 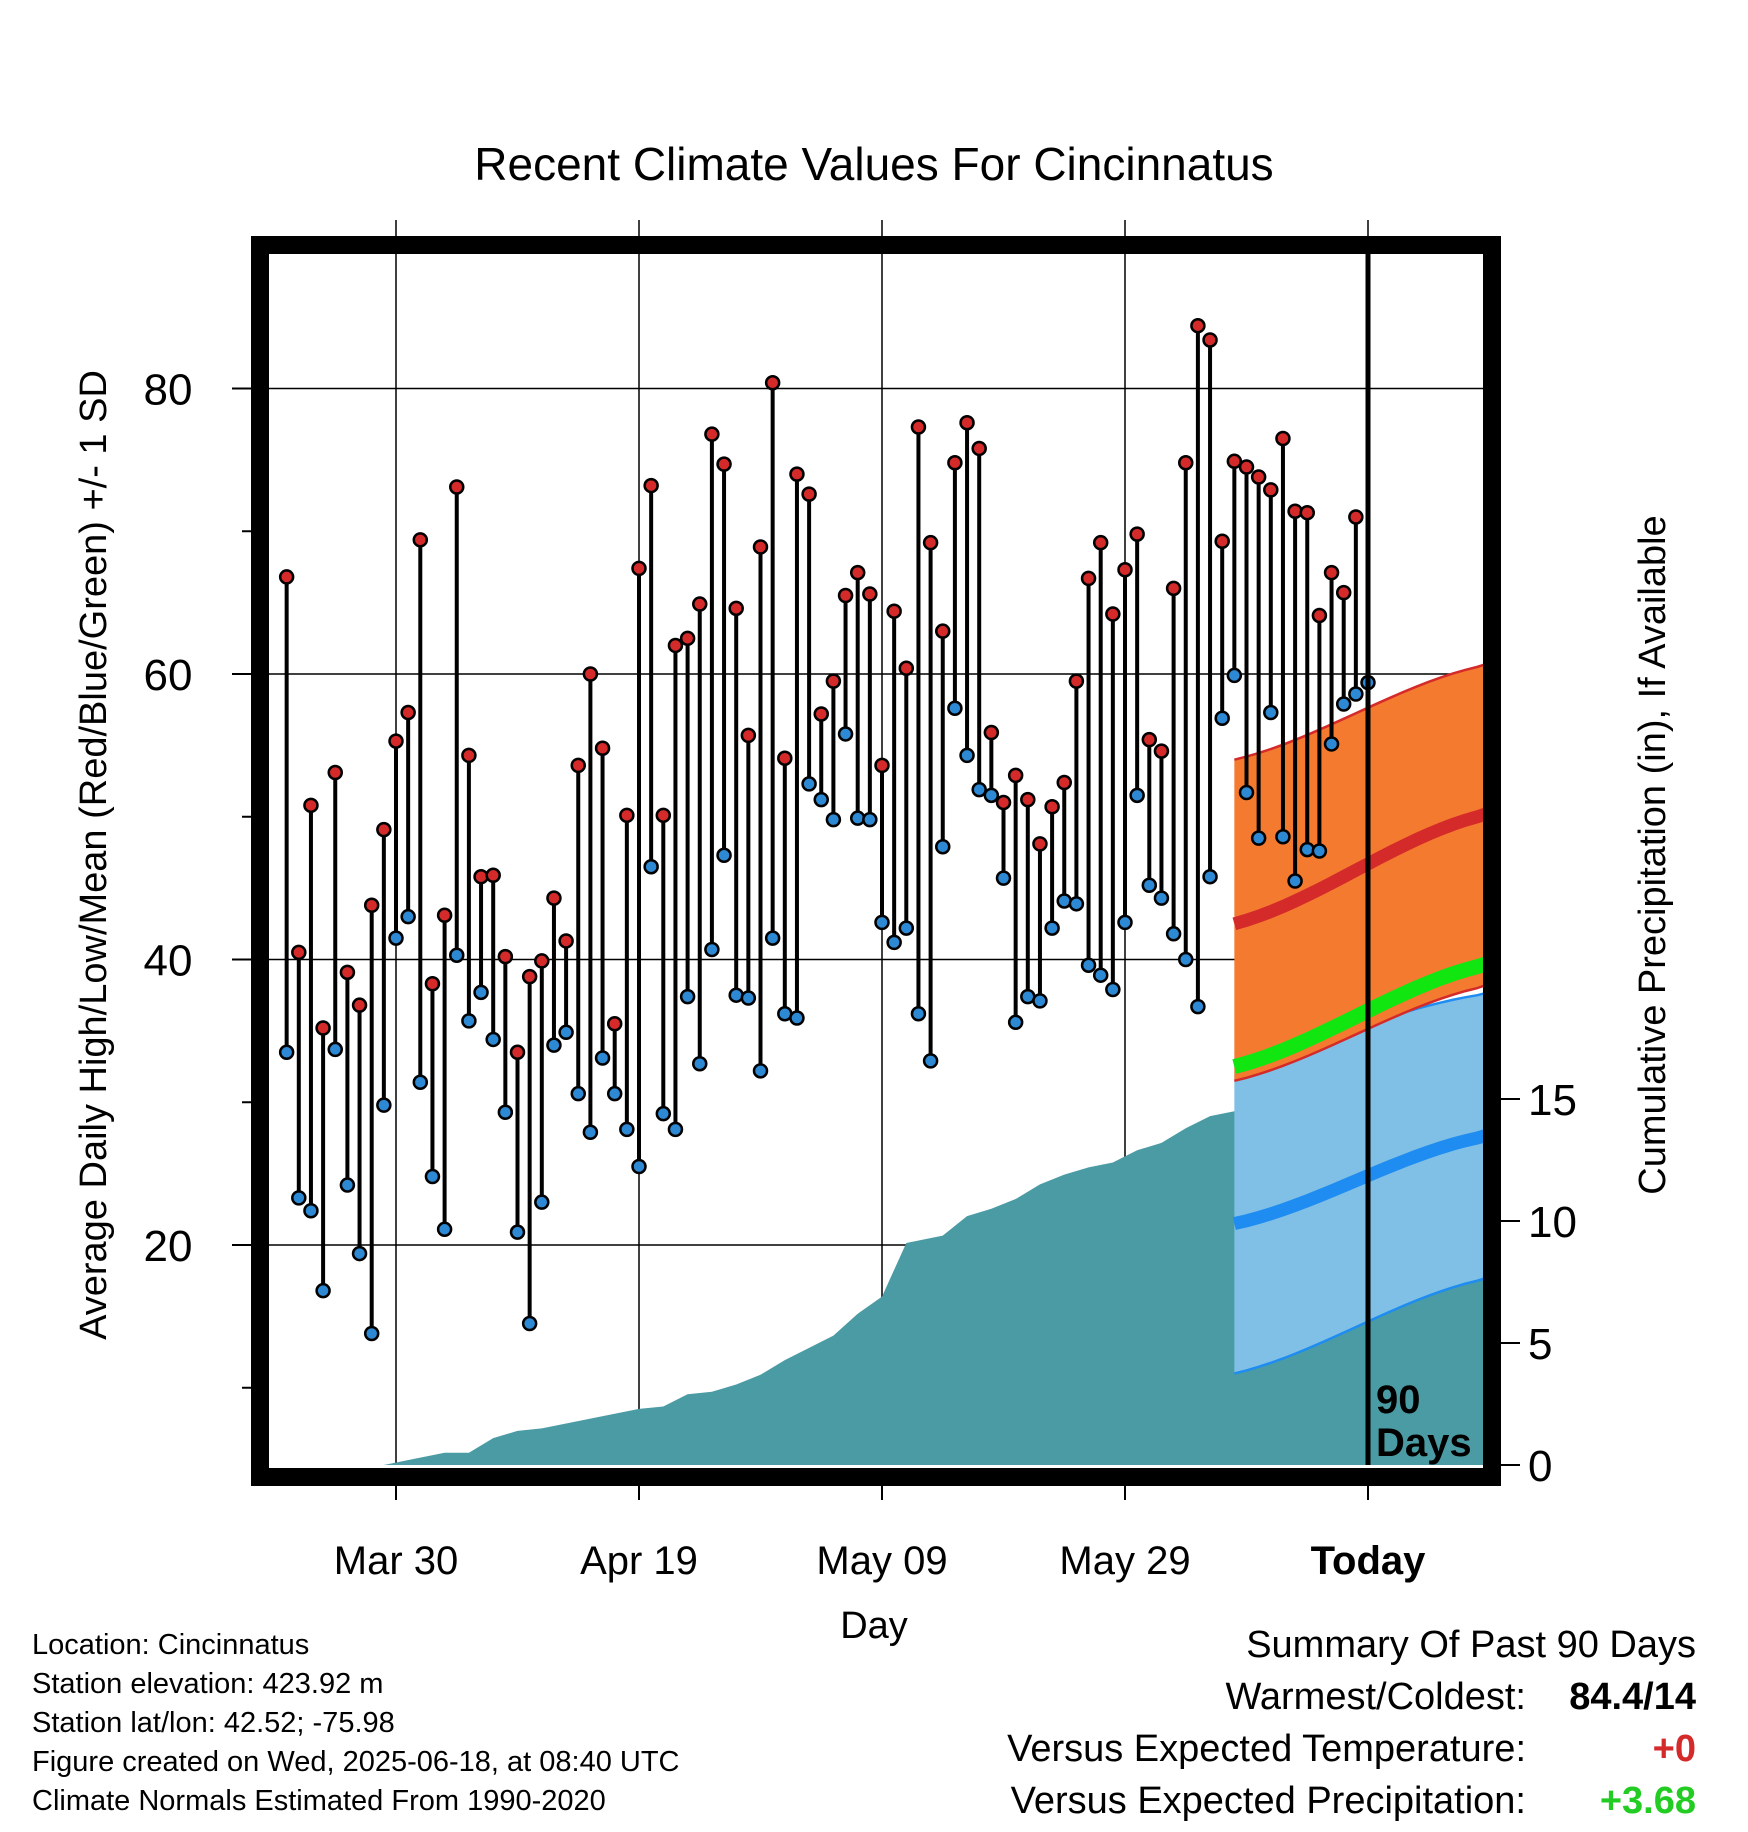 What do you see at coordinates (881, 1561) in the screenshot?
I see `x-axis-tick-label: May 09` at bounding box center [881, 1561].